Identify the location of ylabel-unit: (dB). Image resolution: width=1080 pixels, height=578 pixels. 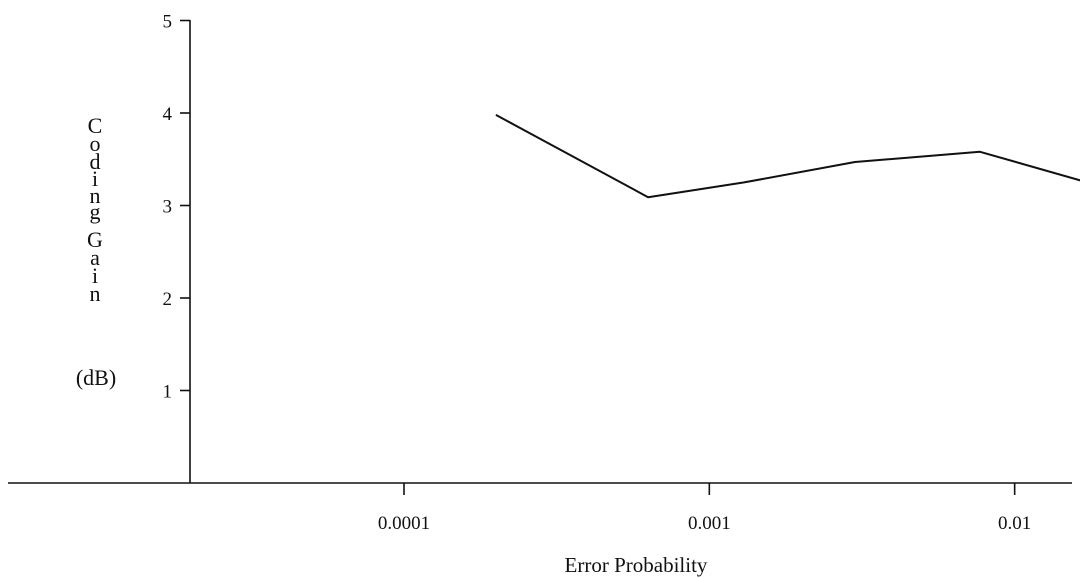
(96, 377).